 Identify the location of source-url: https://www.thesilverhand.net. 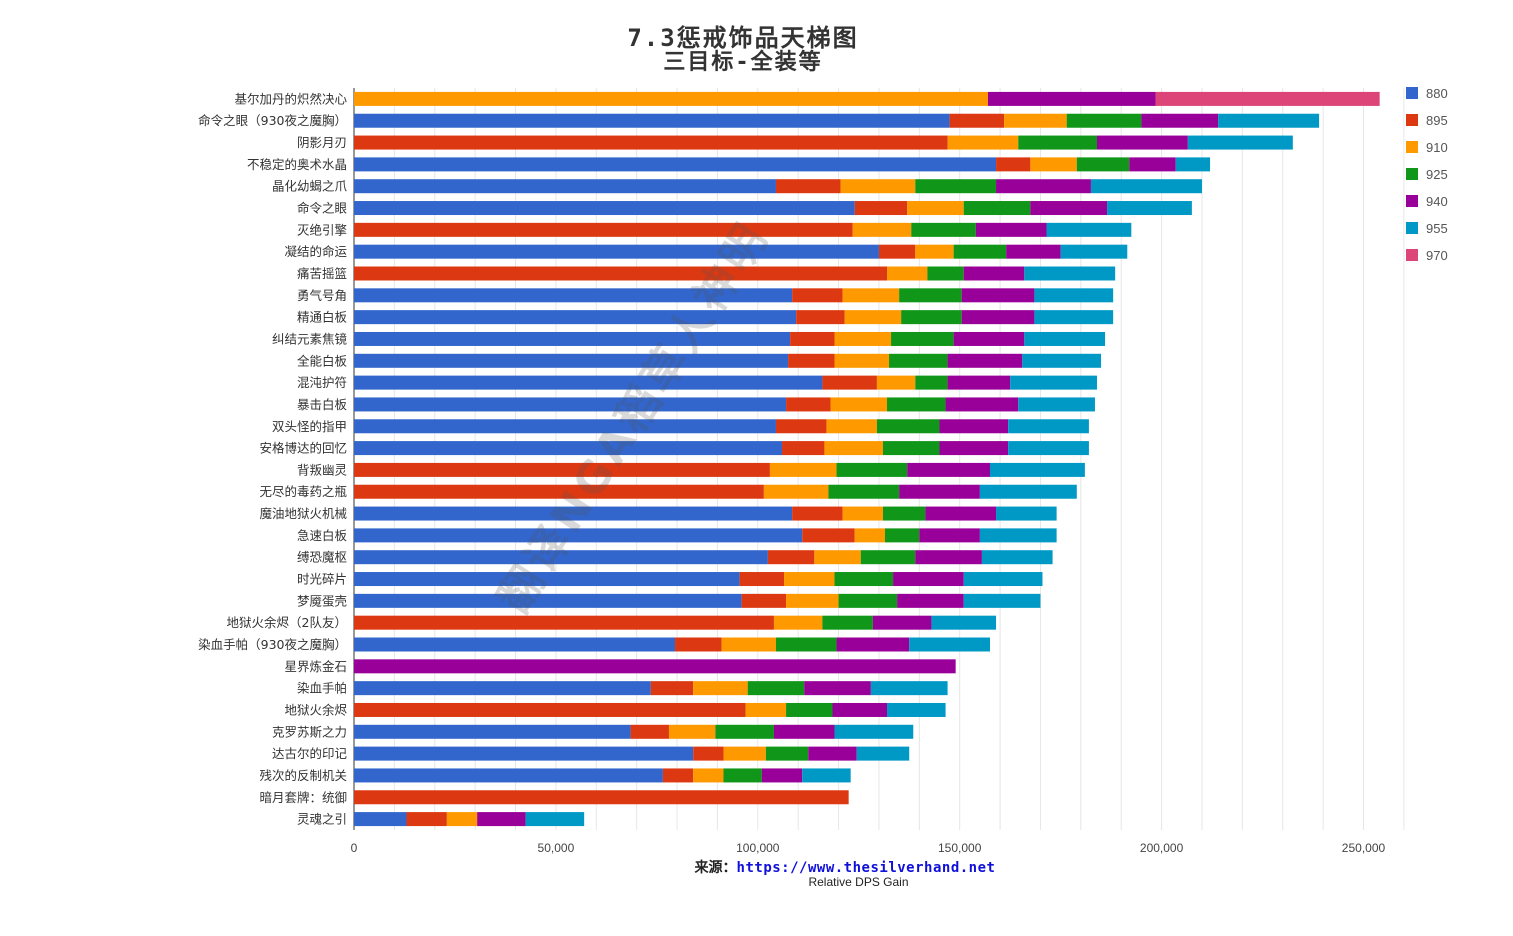
(866, 868).